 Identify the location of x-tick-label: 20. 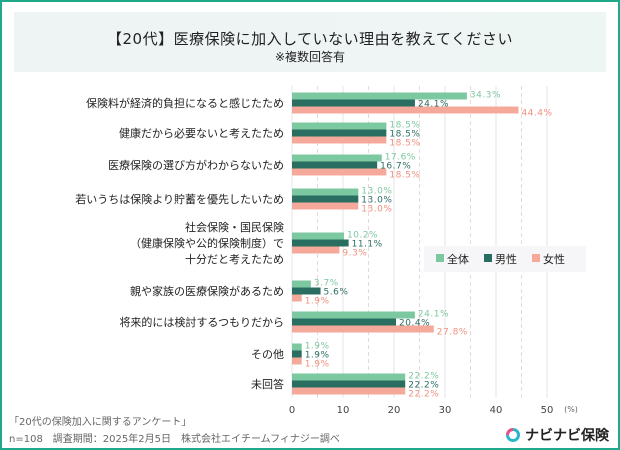
(394, 410).